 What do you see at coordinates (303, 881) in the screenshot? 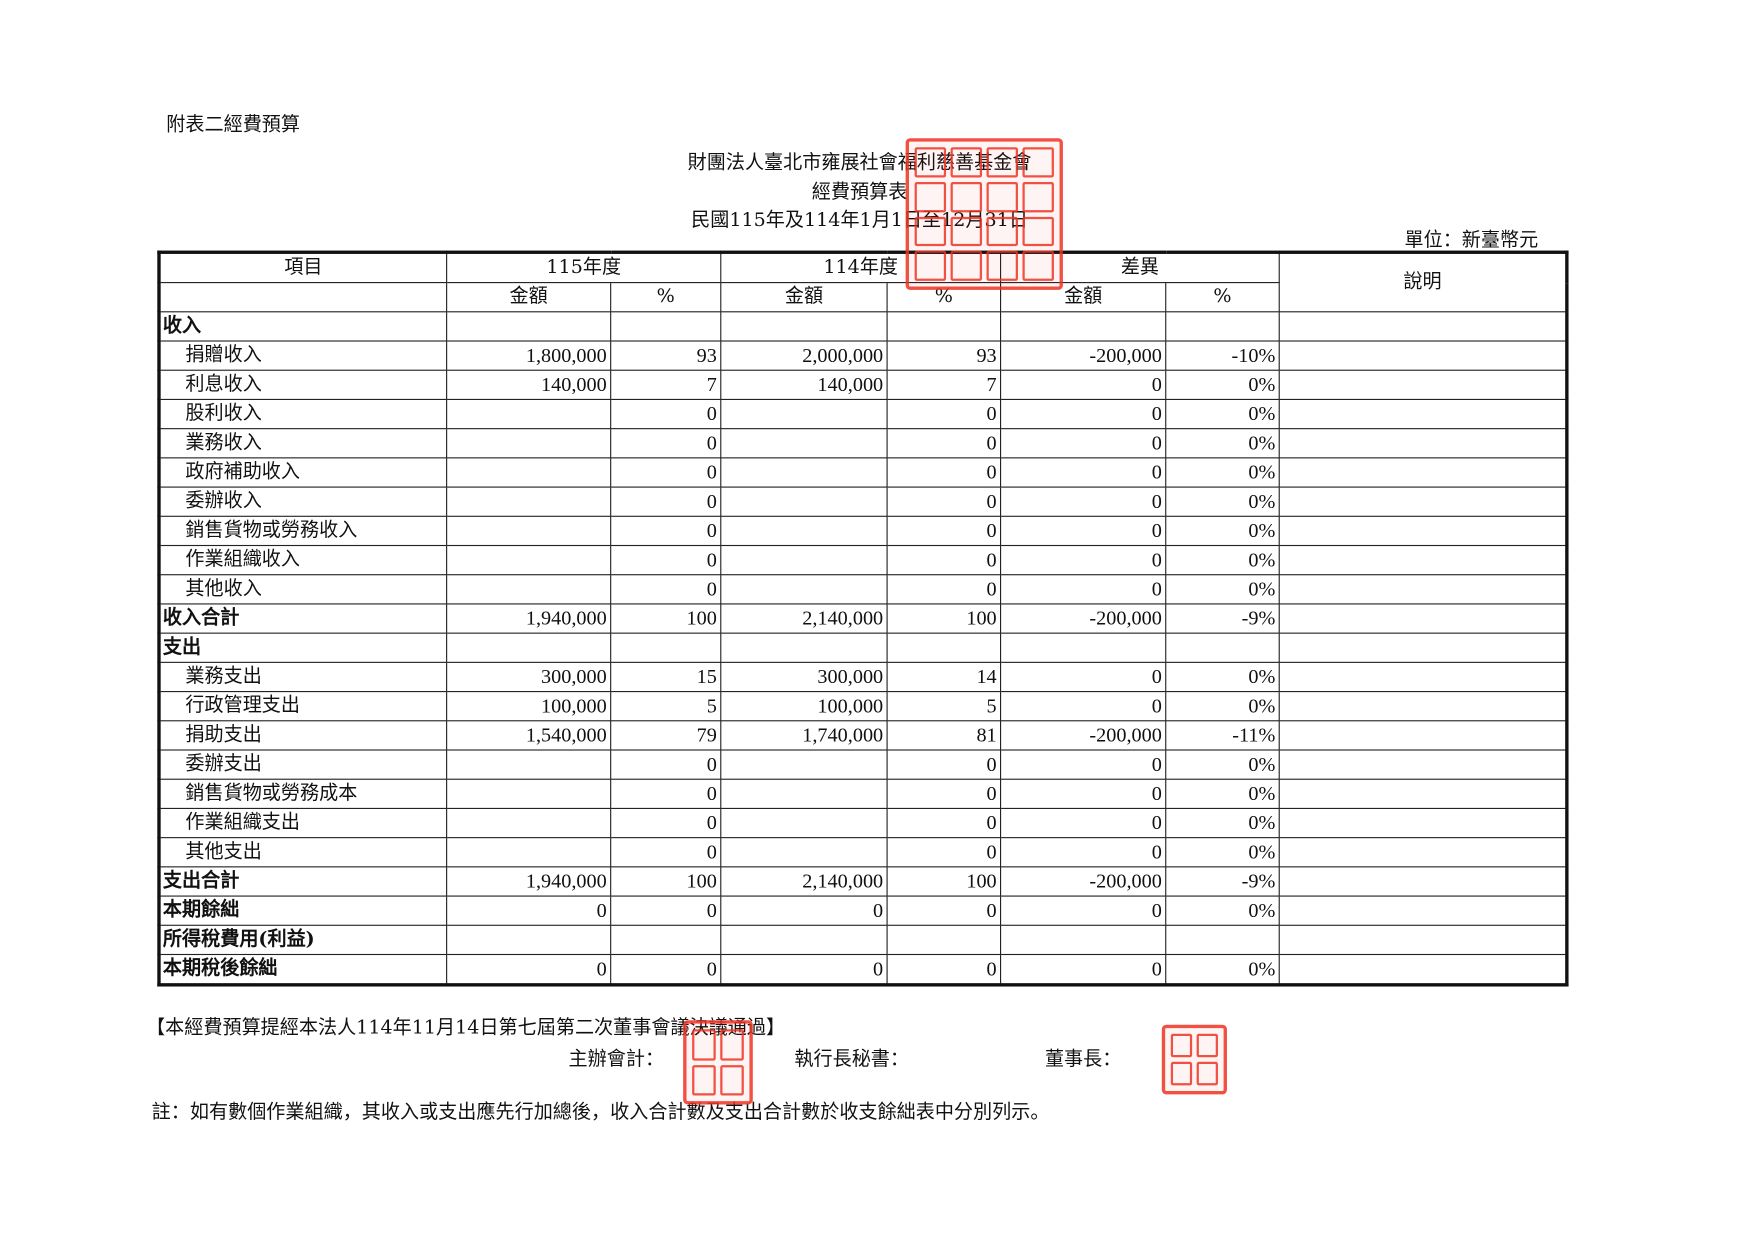
I see `row-label: 支出合計` at bounding box center [303, 881].